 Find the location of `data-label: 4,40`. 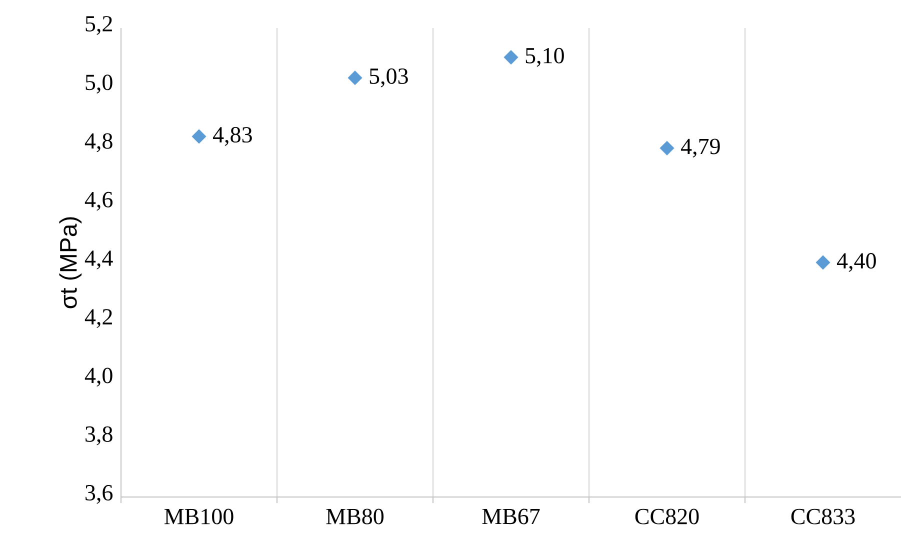

data-label: 4,40 is located at coordinates (856, 262).